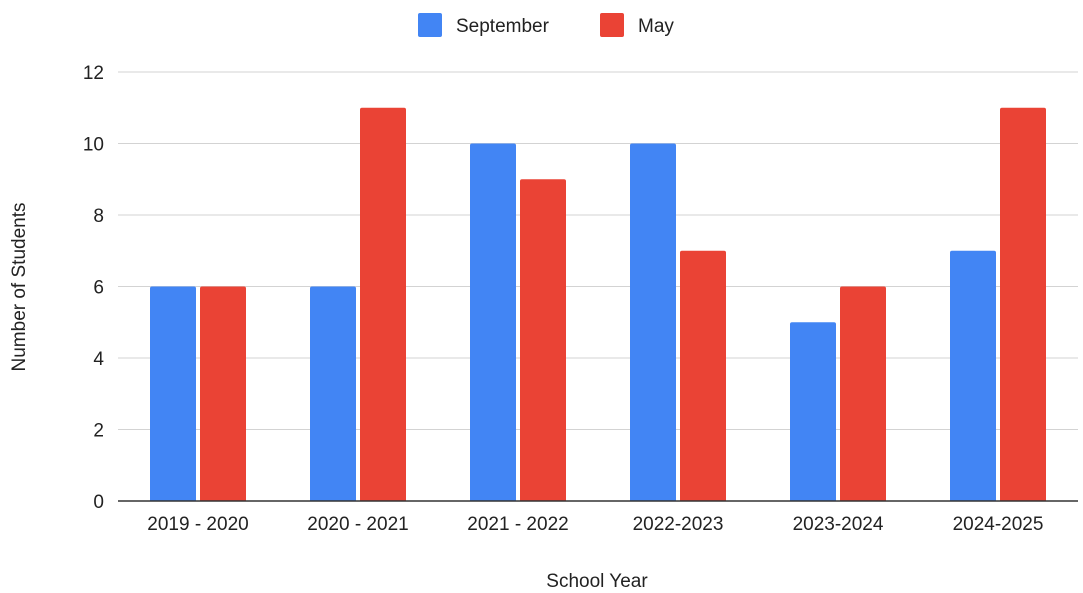 This screenshot has width=1083, height=593. Describe the element at coordinates (19, 287) in the screenshot. I see `y-axis-title: Number of Students` at that location.